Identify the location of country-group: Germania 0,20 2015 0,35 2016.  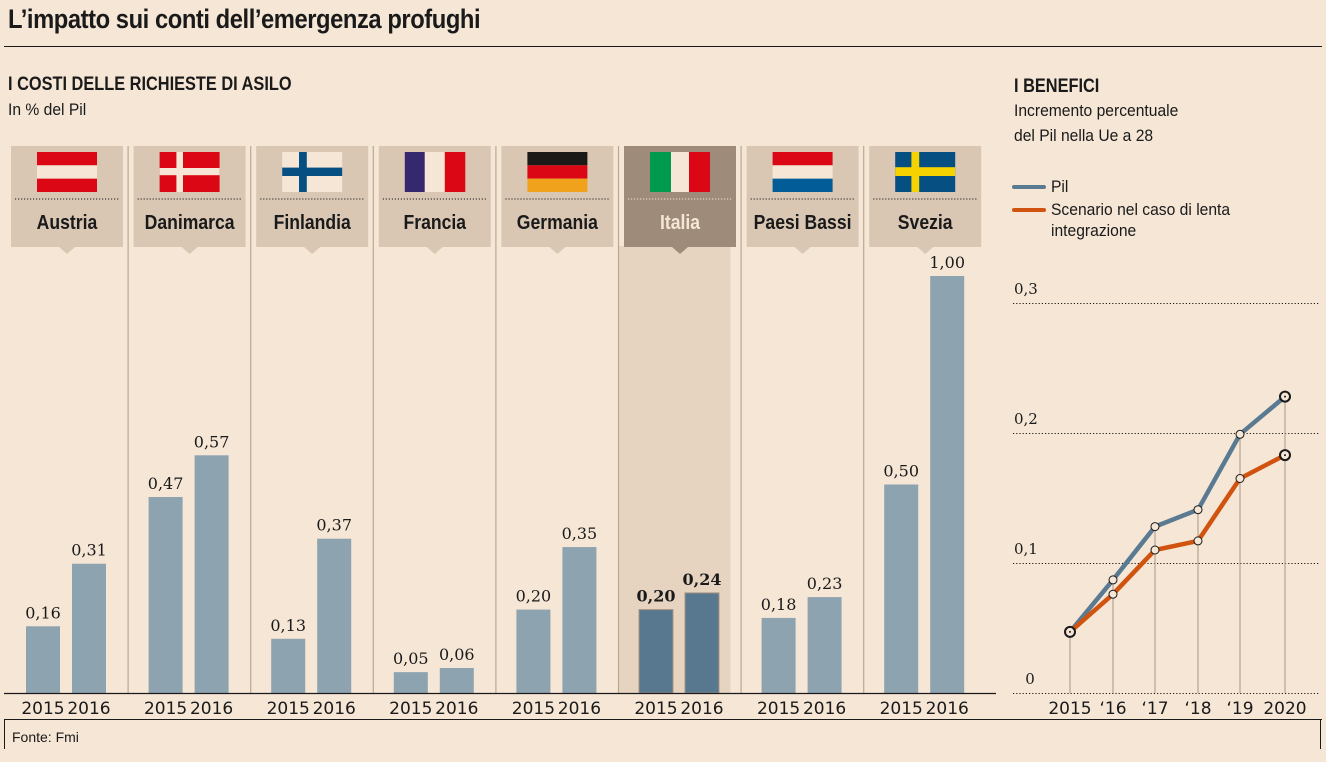
(554, 432).